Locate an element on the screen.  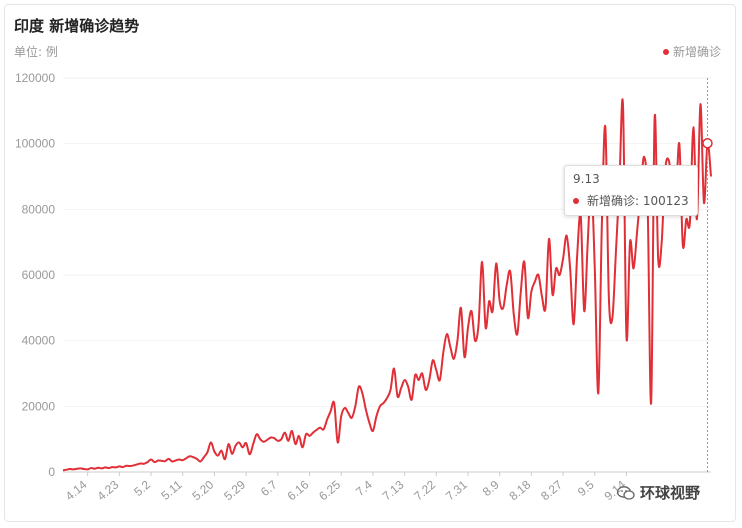
x-tick-label: 7.22 is located at coordinates (424, 490).